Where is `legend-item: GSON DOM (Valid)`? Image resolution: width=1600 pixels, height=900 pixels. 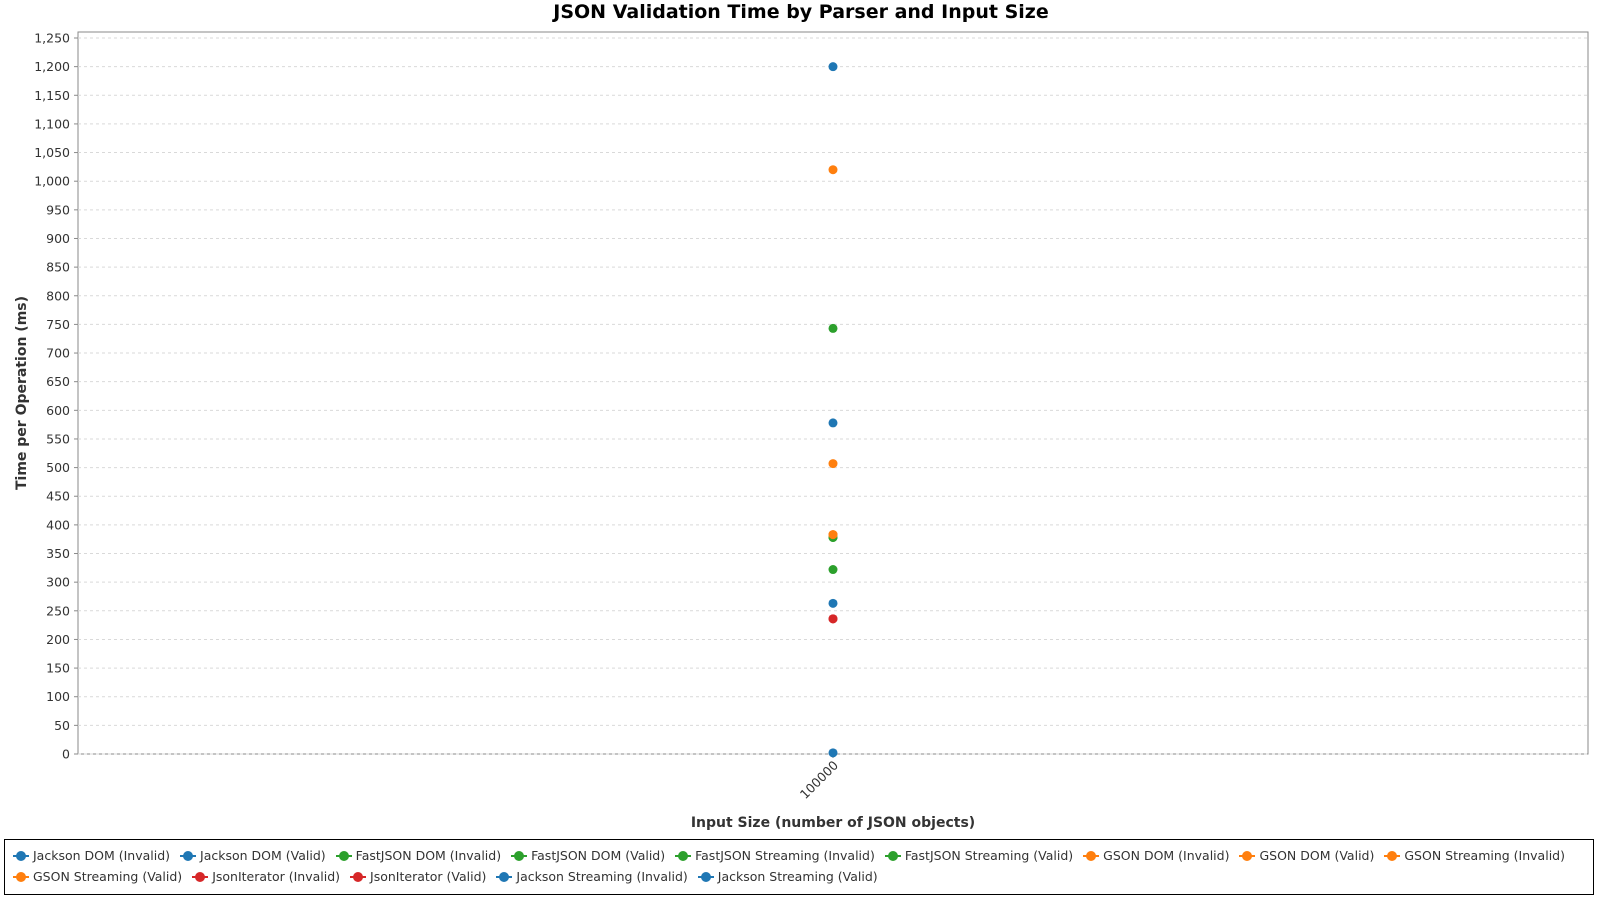
legend-item: GSON DOM (Valid) is located at coordinates (1306, 855).